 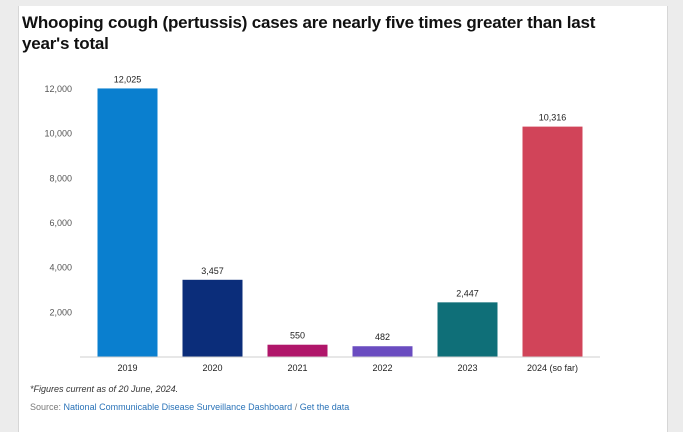 I want to click on y-tick-label: 2,000, so click(x=60, y=312).